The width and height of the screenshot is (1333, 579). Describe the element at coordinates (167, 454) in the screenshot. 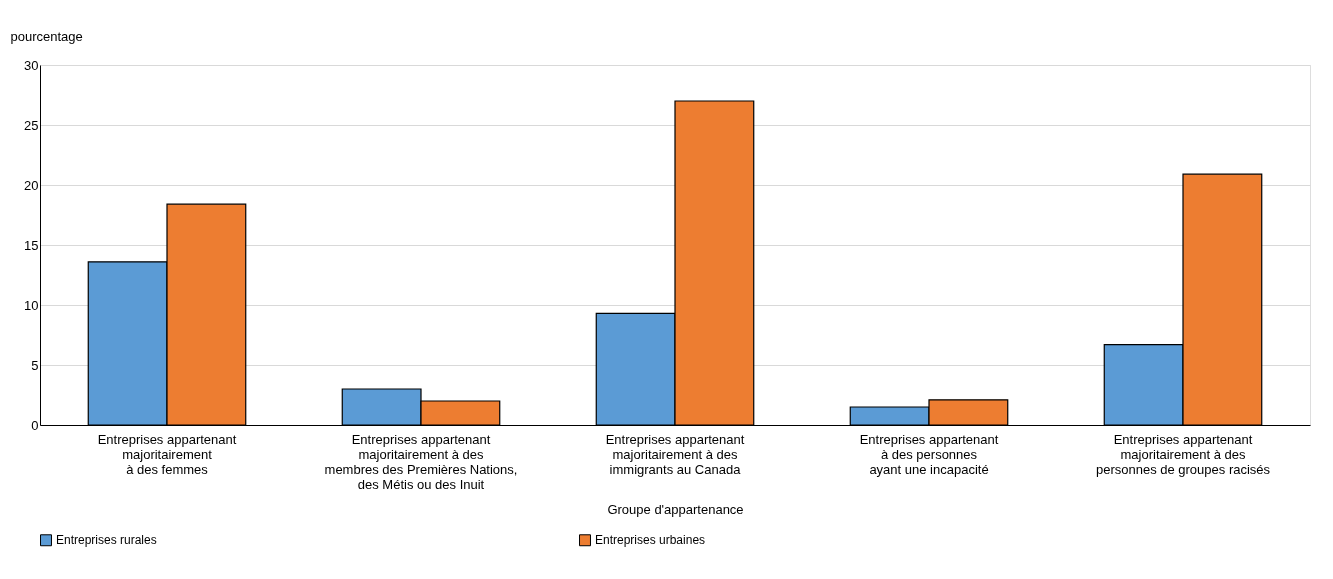

I see `x-tick-label: Entreprises appartenant majoritairement à des femmes` at that location.